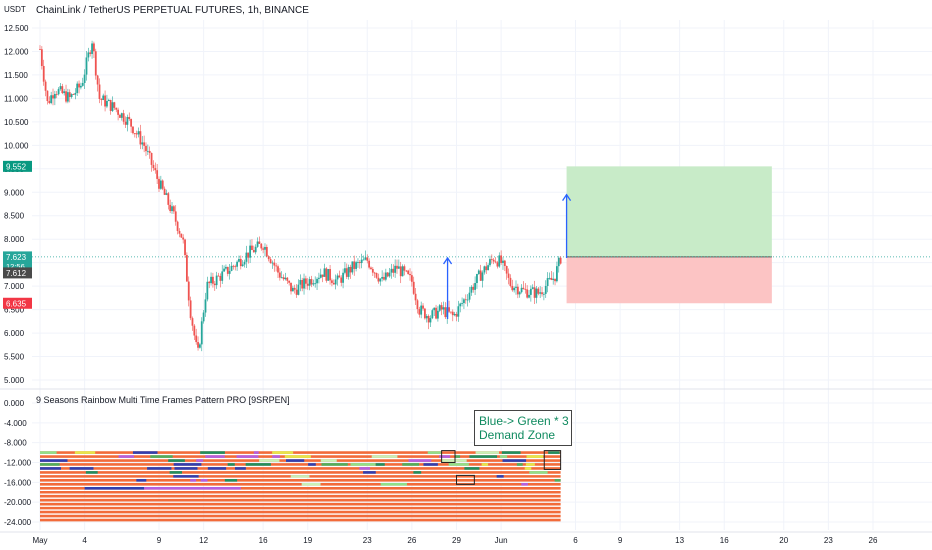  I want to click on demand-zone-callout: Blue-> Green * 3 Demand Zone, so click(523, 428).